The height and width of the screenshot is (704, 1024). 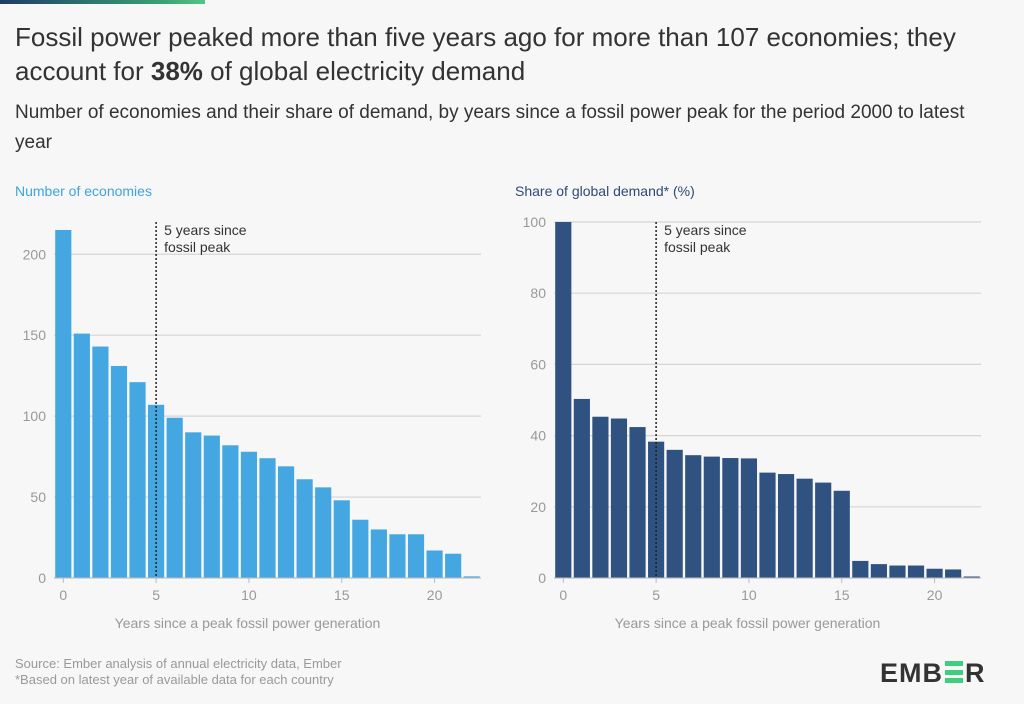 What do you see at coordinates (933, 673) in the screenshot?
I see `ember-logo: EMB R` at bounding box center [933, 673].